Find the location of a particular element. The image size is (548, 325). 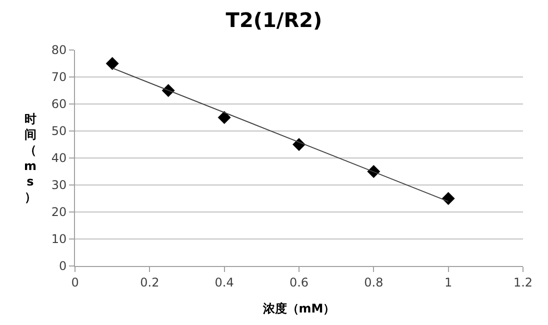

x-tick-label: 1 is located at coordinates (448, 282).